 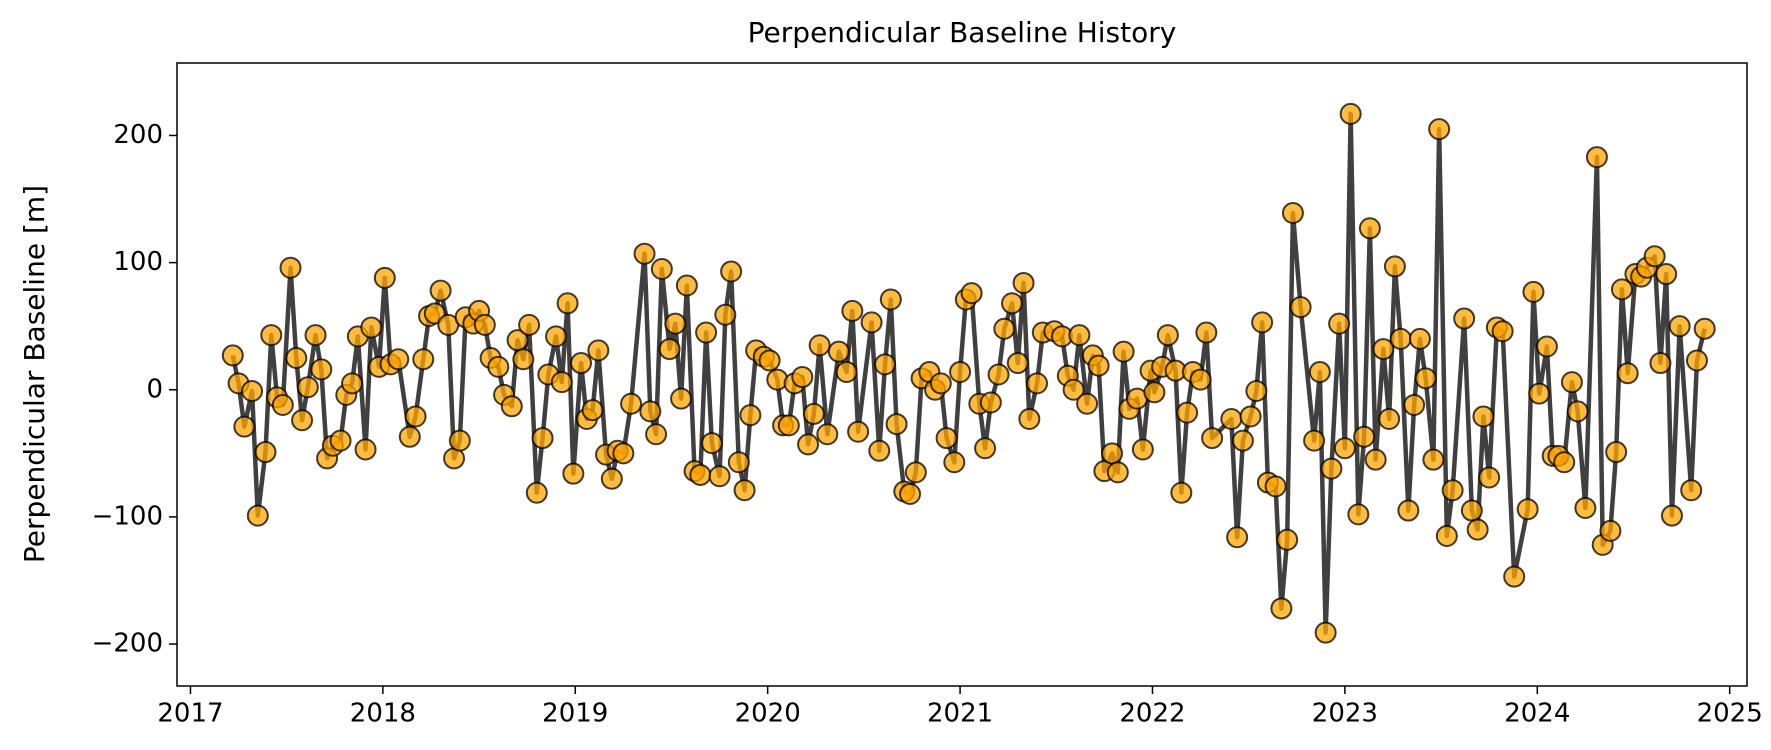 What do you see at coordinates (138, 135) in the screenshot?
I see `y-tick-label: 200` at bounding box center [138, 135].